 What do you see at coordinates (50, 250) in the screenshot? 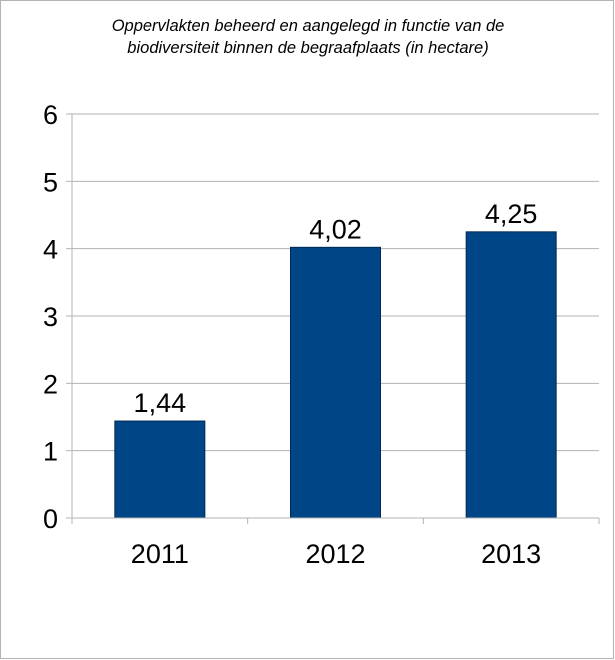
I see `y-tick-label-4: 4` at bounding box center [50, 250].